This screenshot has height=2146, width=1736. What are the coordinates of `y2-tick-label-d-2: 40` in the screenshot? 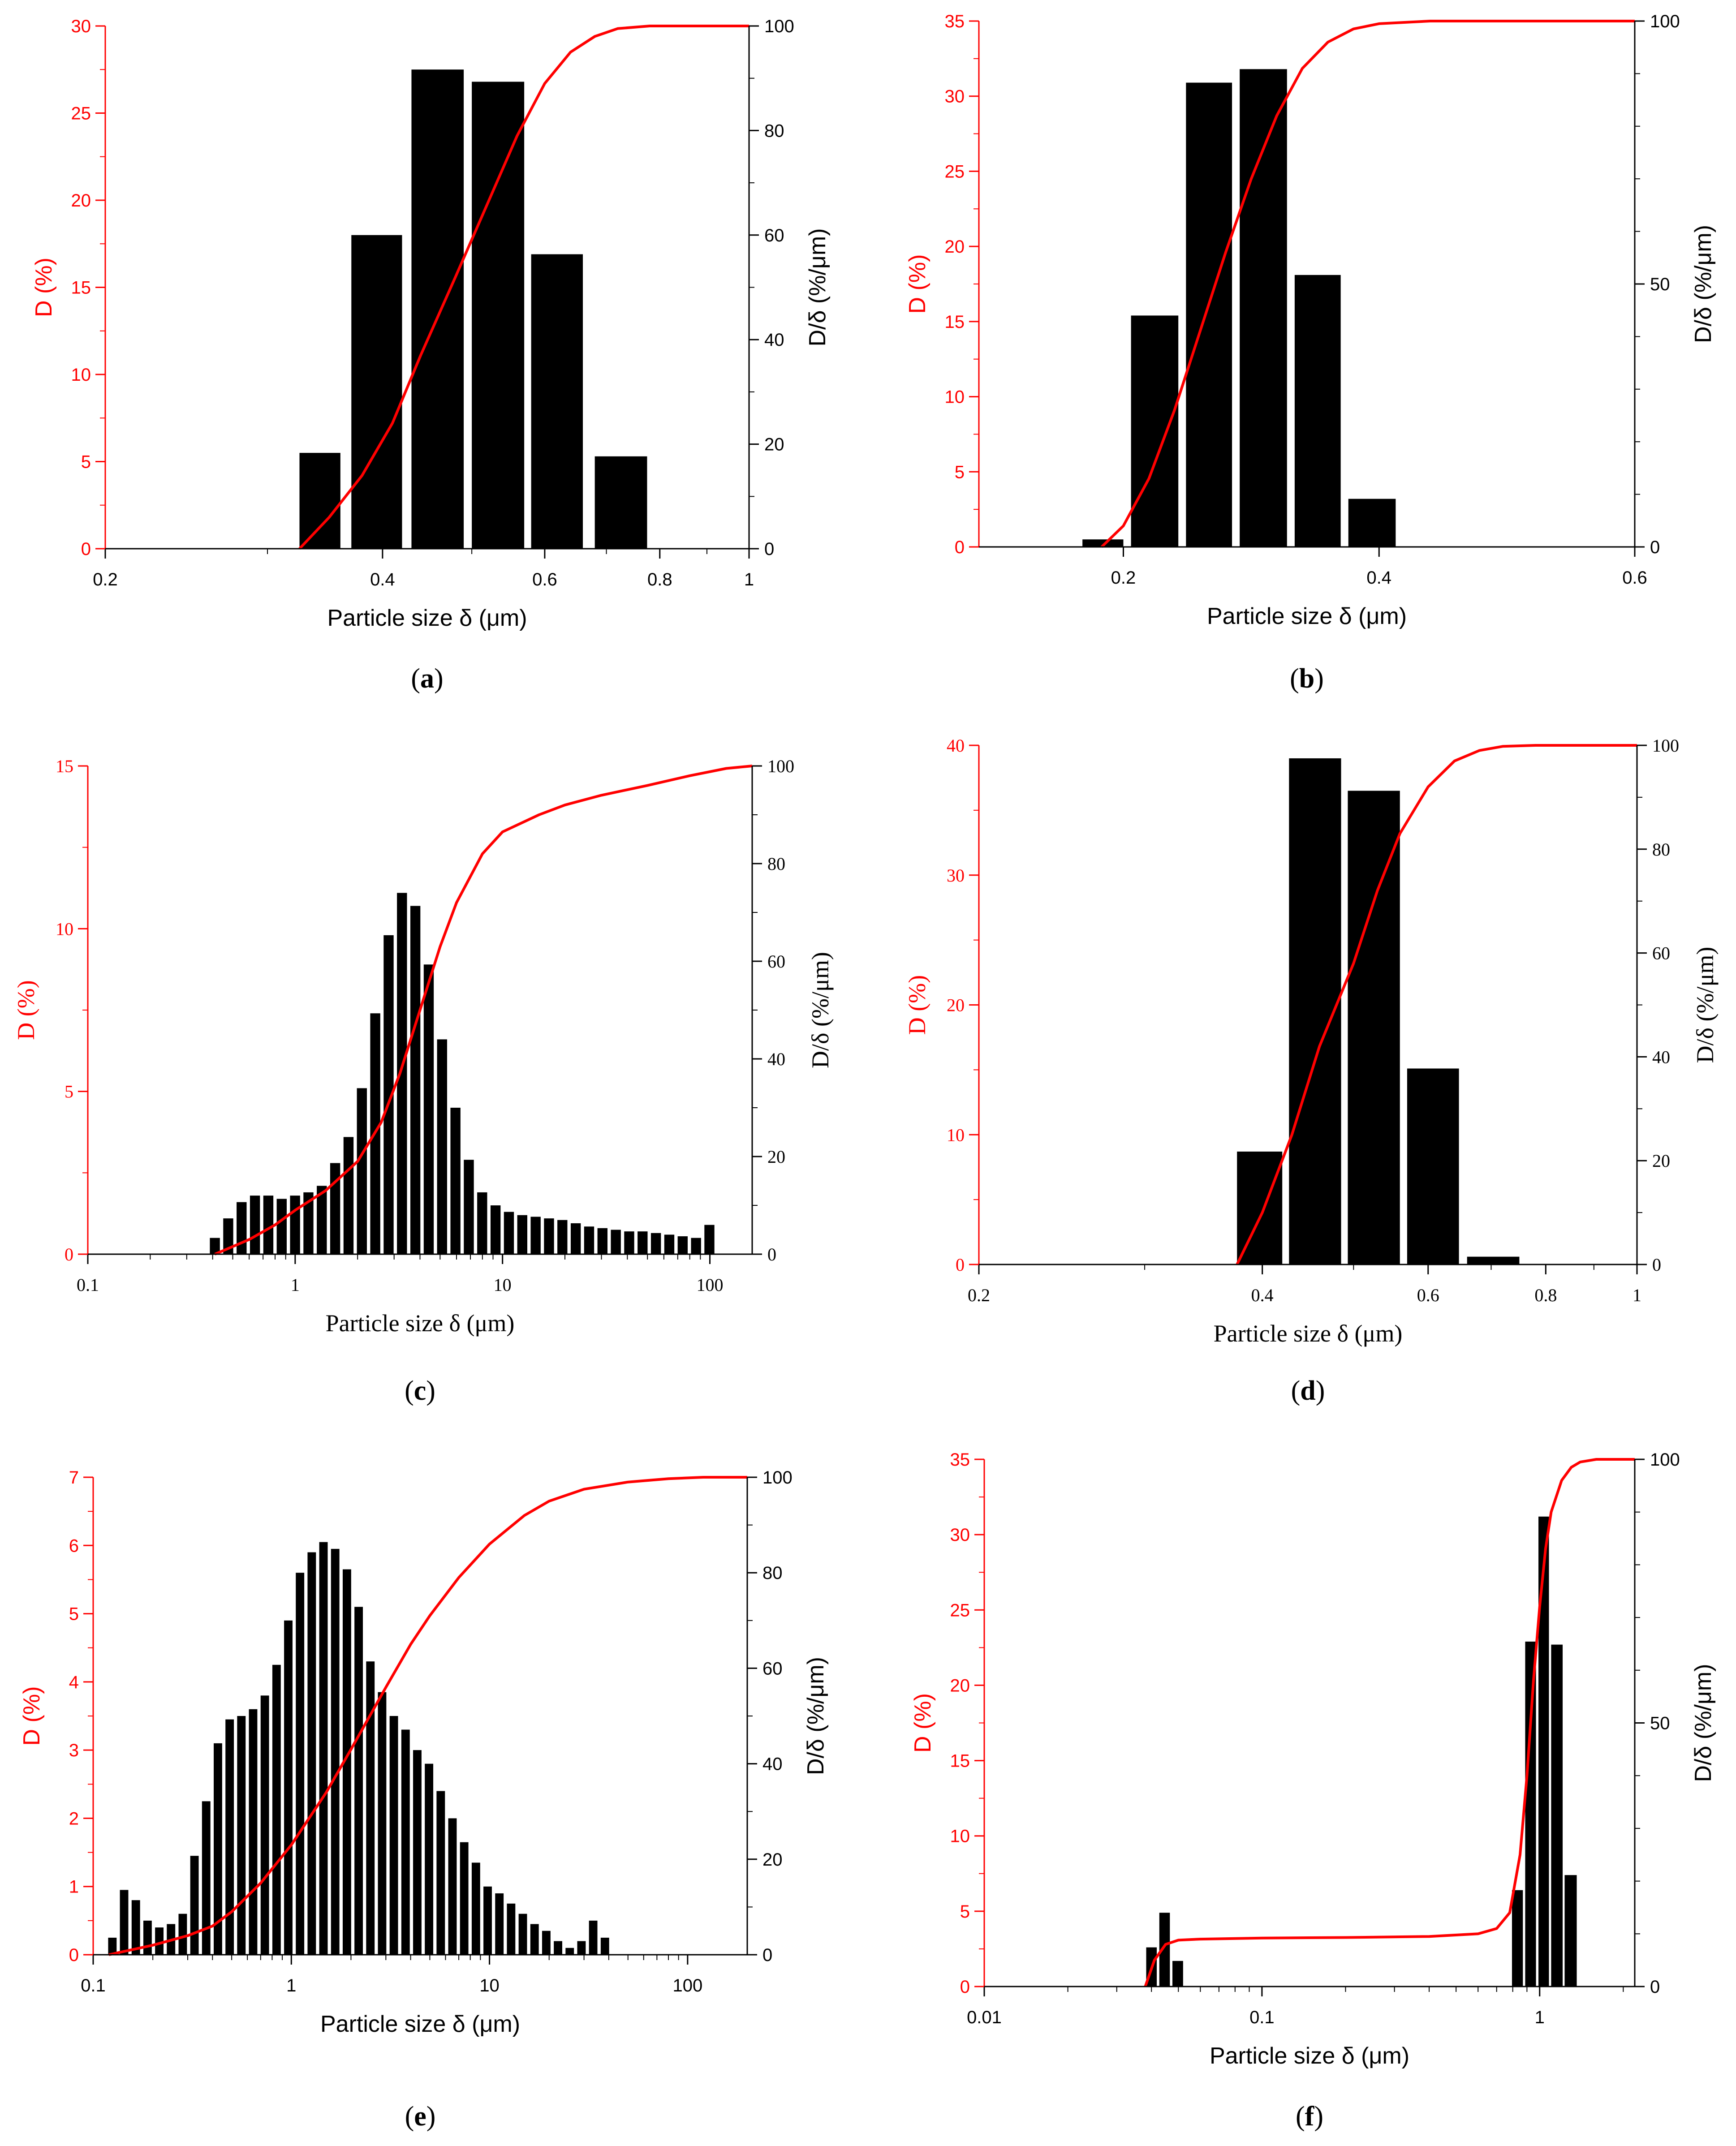 It's located at (1661, 1057).